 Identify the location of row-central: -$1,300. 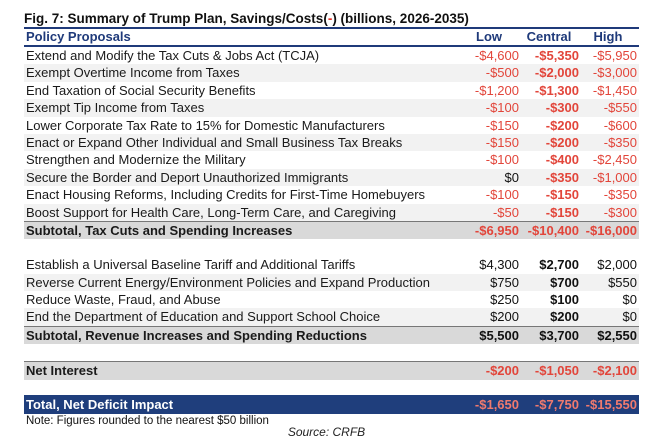
(556, 90).